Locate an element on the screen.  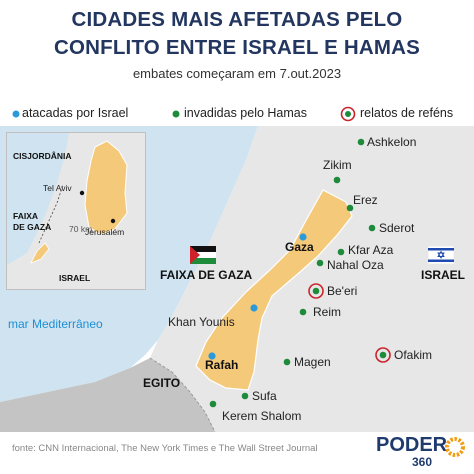
city-label-beeri: Be'eri is located at coordinates (342, 291).